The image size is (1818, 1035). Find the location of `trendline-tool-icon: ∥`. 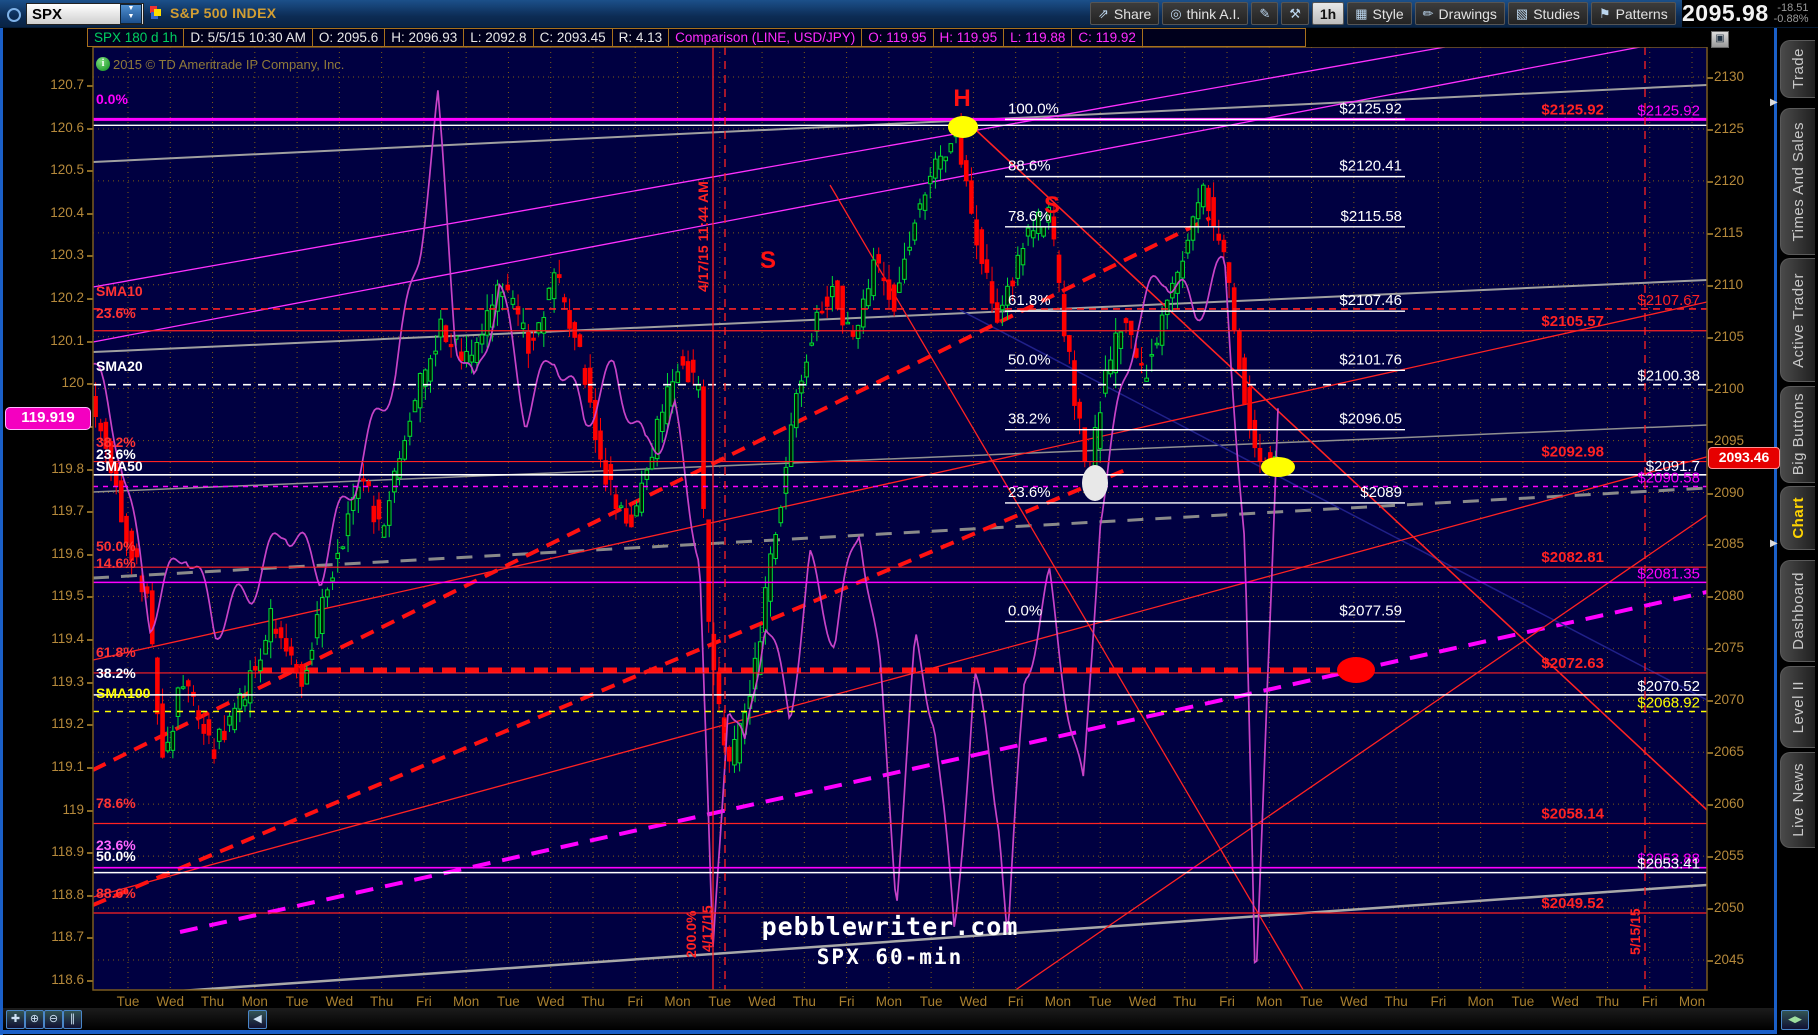

trendline-tool-icon: ∥ is located at coordinates (72, 1019).